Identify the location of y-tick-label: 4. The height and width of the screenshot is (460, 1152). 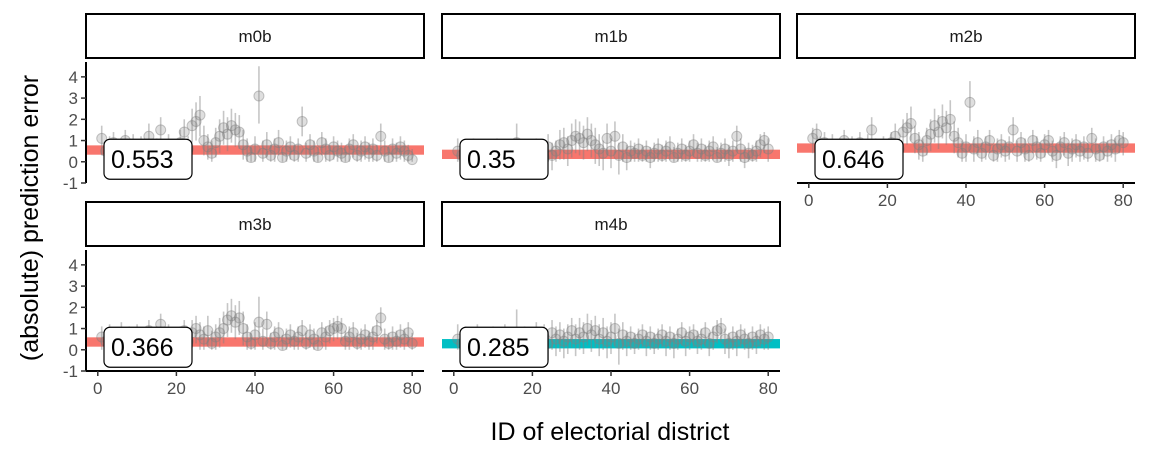
(73, 77).